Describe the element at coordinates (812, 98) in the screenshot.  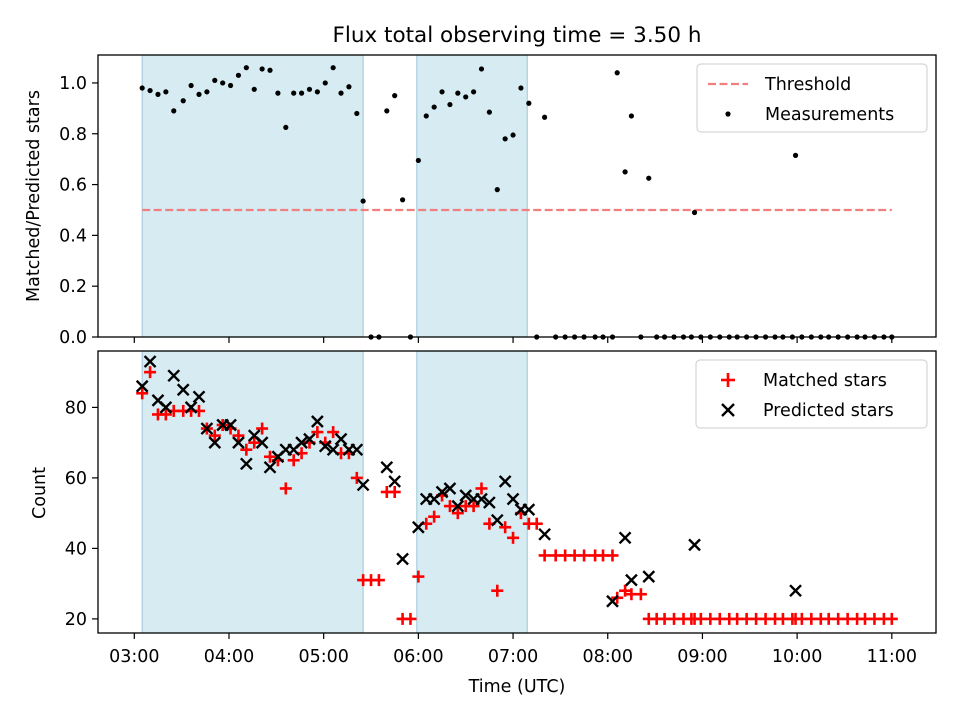
I see `top-legend-box` at that location.